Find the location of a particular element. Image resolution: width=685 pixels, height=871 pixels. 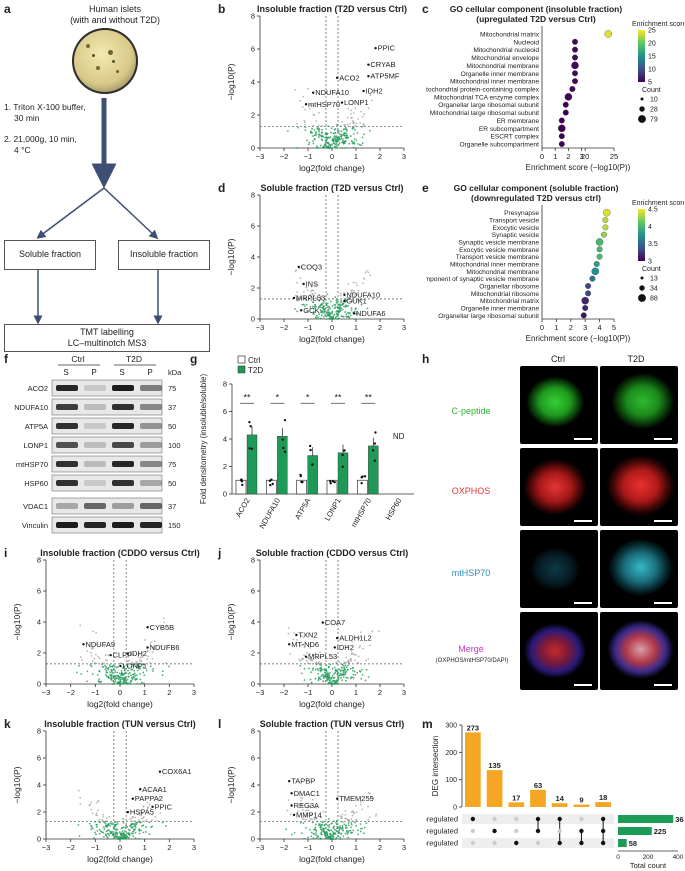

workflow-title-line1: Human islets is located at coordinates (115, 9).